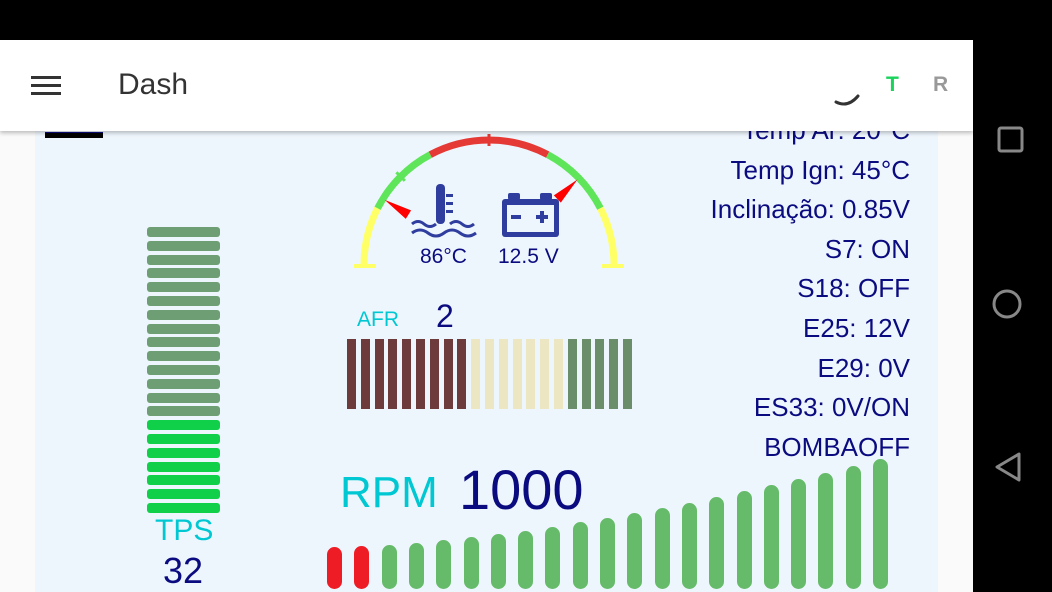 This screenshot has height=592, width=1052. Describe the element at coordinates (489, 201) in the screenshot. I see `gauge` at that location.